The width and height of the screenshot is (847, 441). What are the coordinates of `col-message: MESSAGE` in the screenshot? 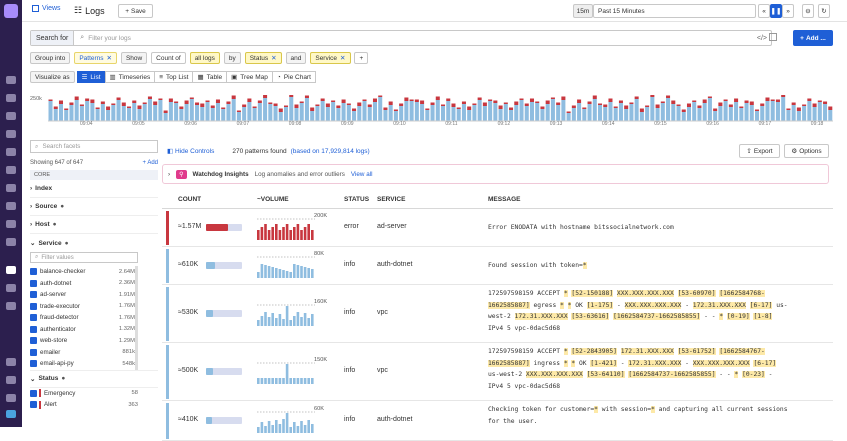 It's located at (504, 199).